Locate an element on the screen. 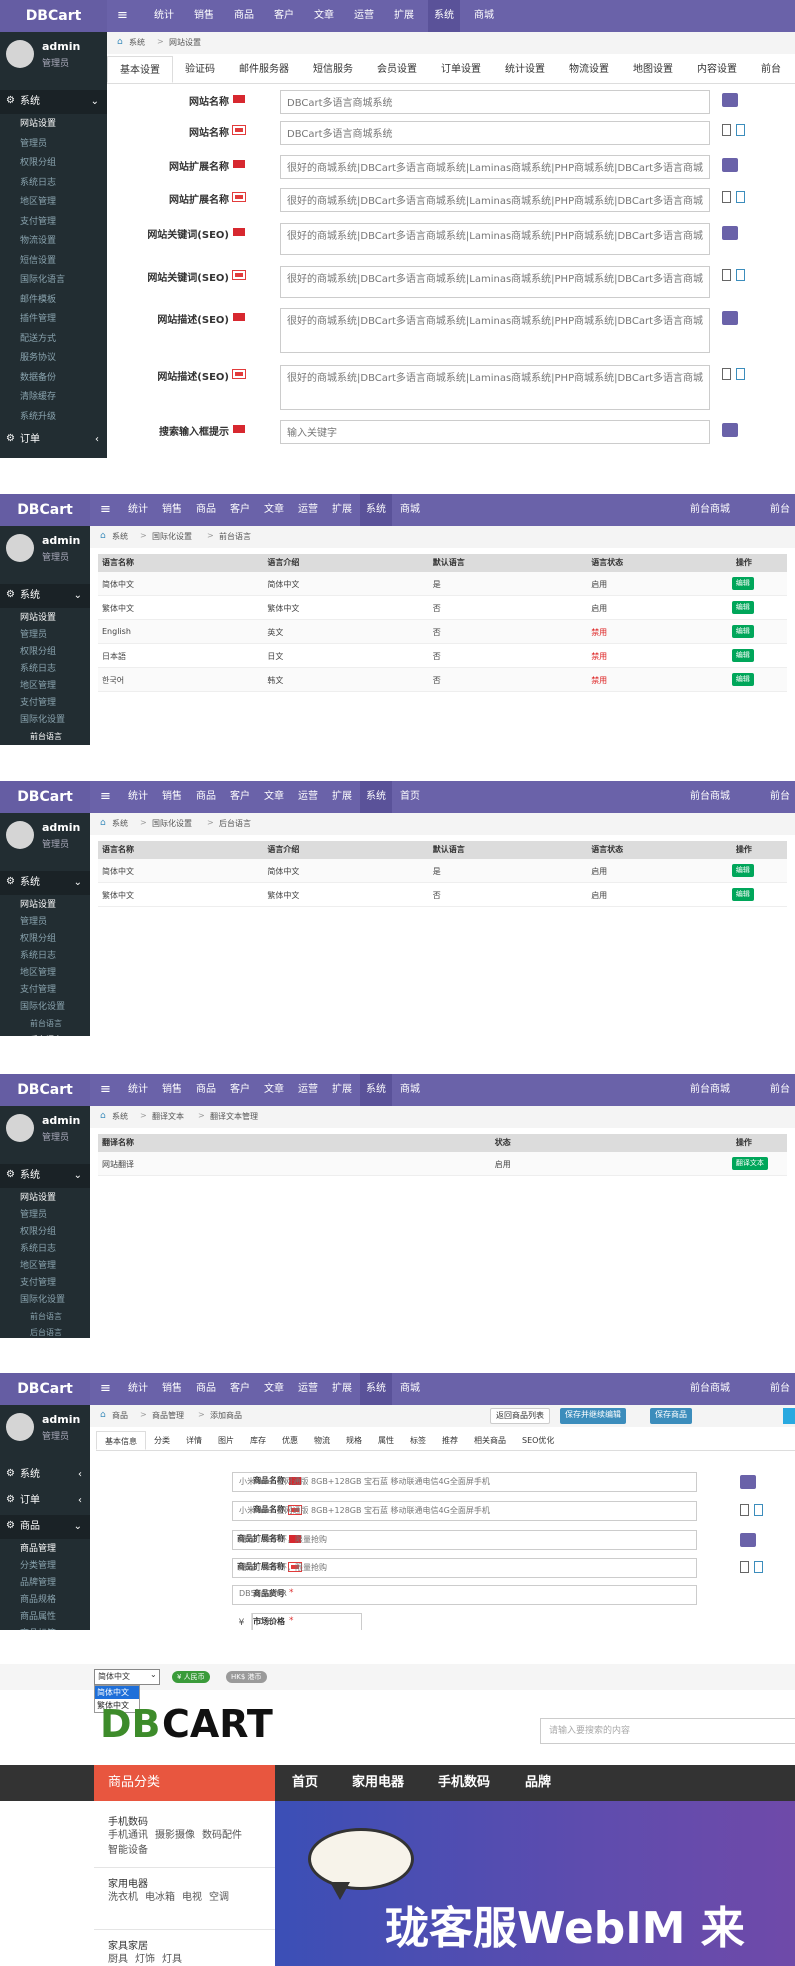 The height and width of the screenshot is (1966, 795). tab: 图片 is located at coordinates (226, 1440).